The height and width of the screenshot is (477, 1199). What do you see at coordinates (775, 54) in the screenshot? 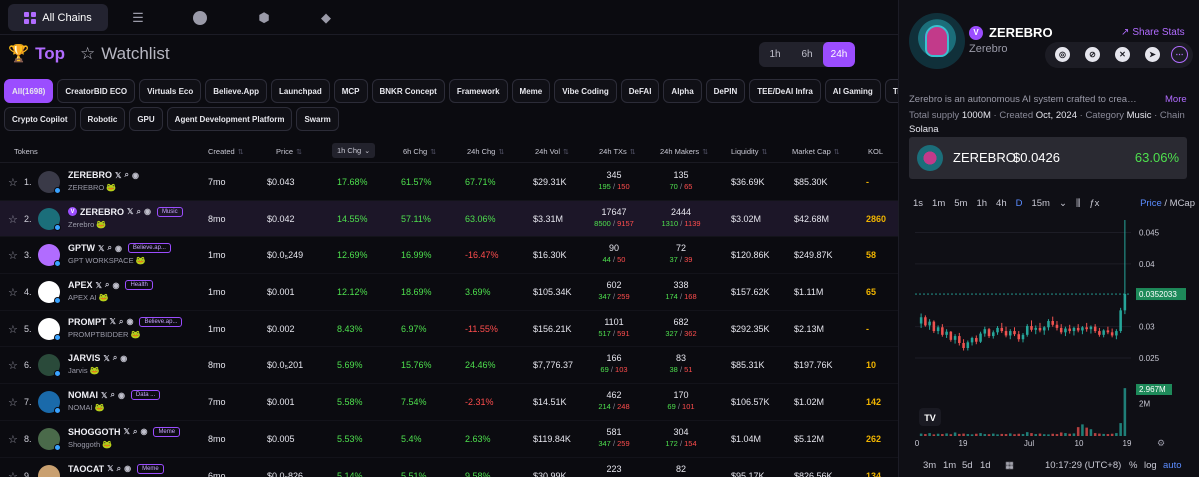
I see `timeframe-1h: 1h` at bounding box center [775, 54].